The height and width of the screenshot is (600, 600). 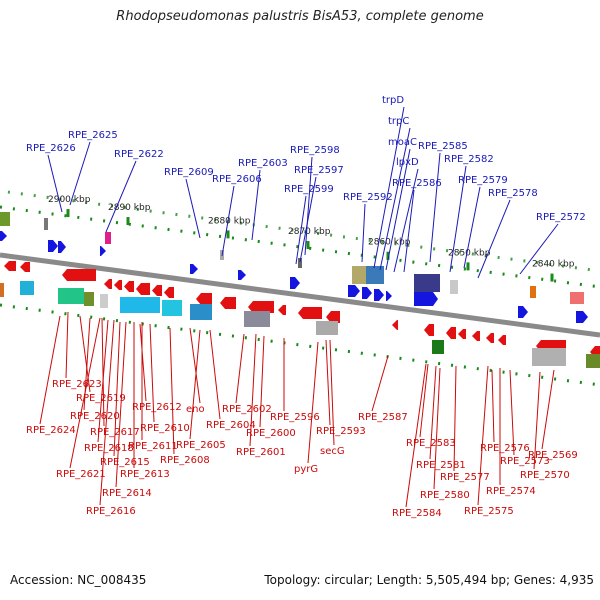 I want to click on scale-tick-label: 2860 kbp, so click(x=389, y=243).